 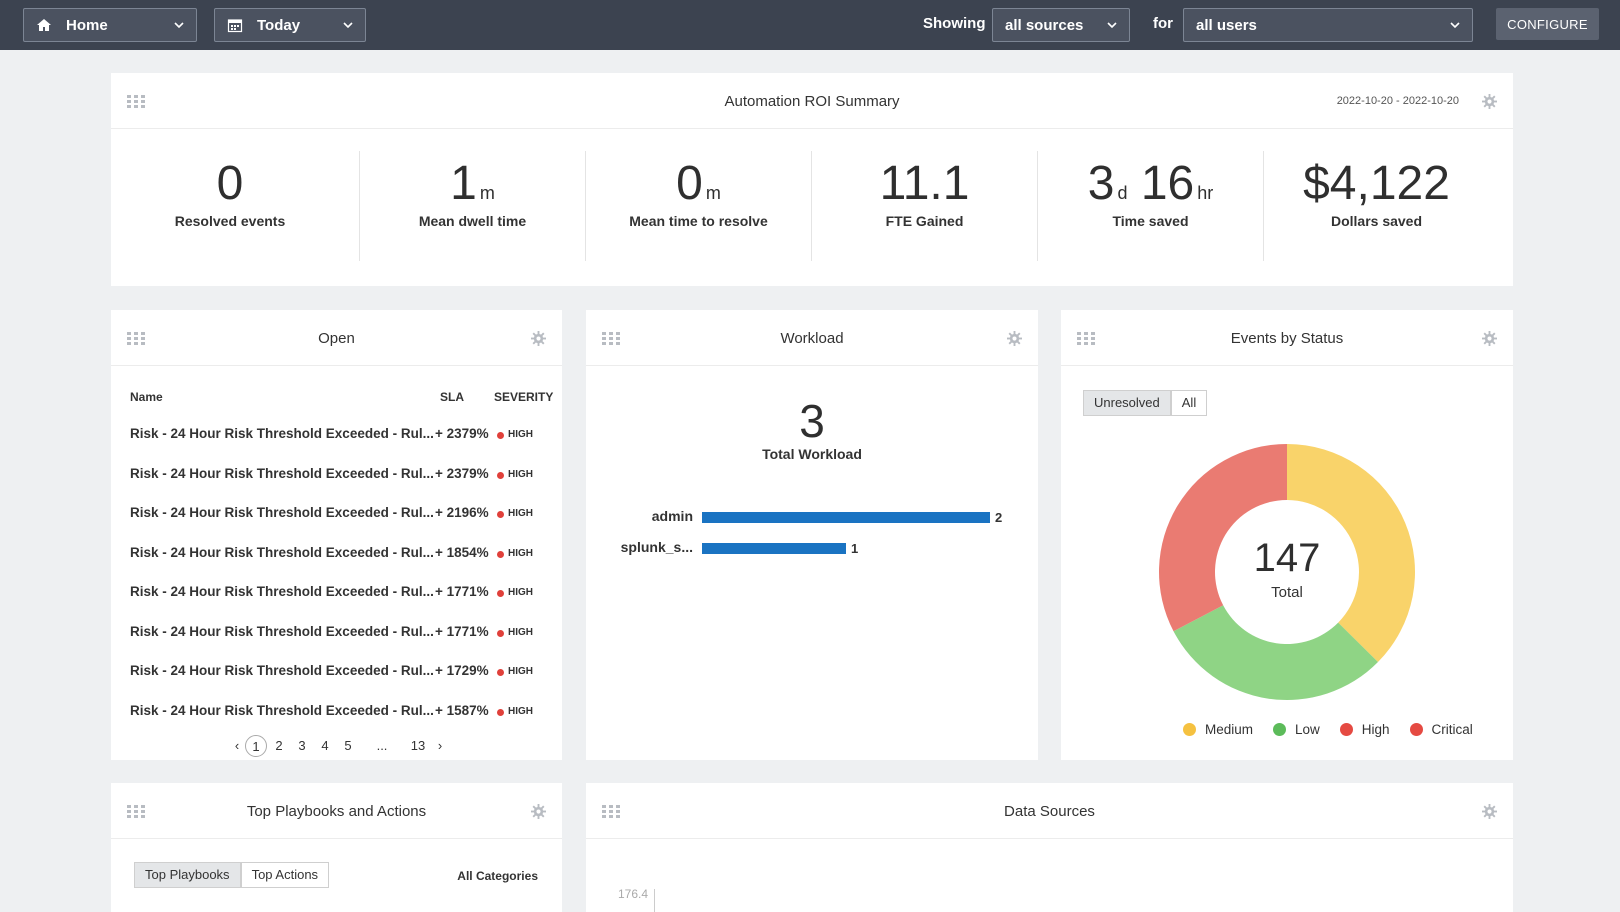 I want to click on panel-header: Workload, so click(x=812, y=338).